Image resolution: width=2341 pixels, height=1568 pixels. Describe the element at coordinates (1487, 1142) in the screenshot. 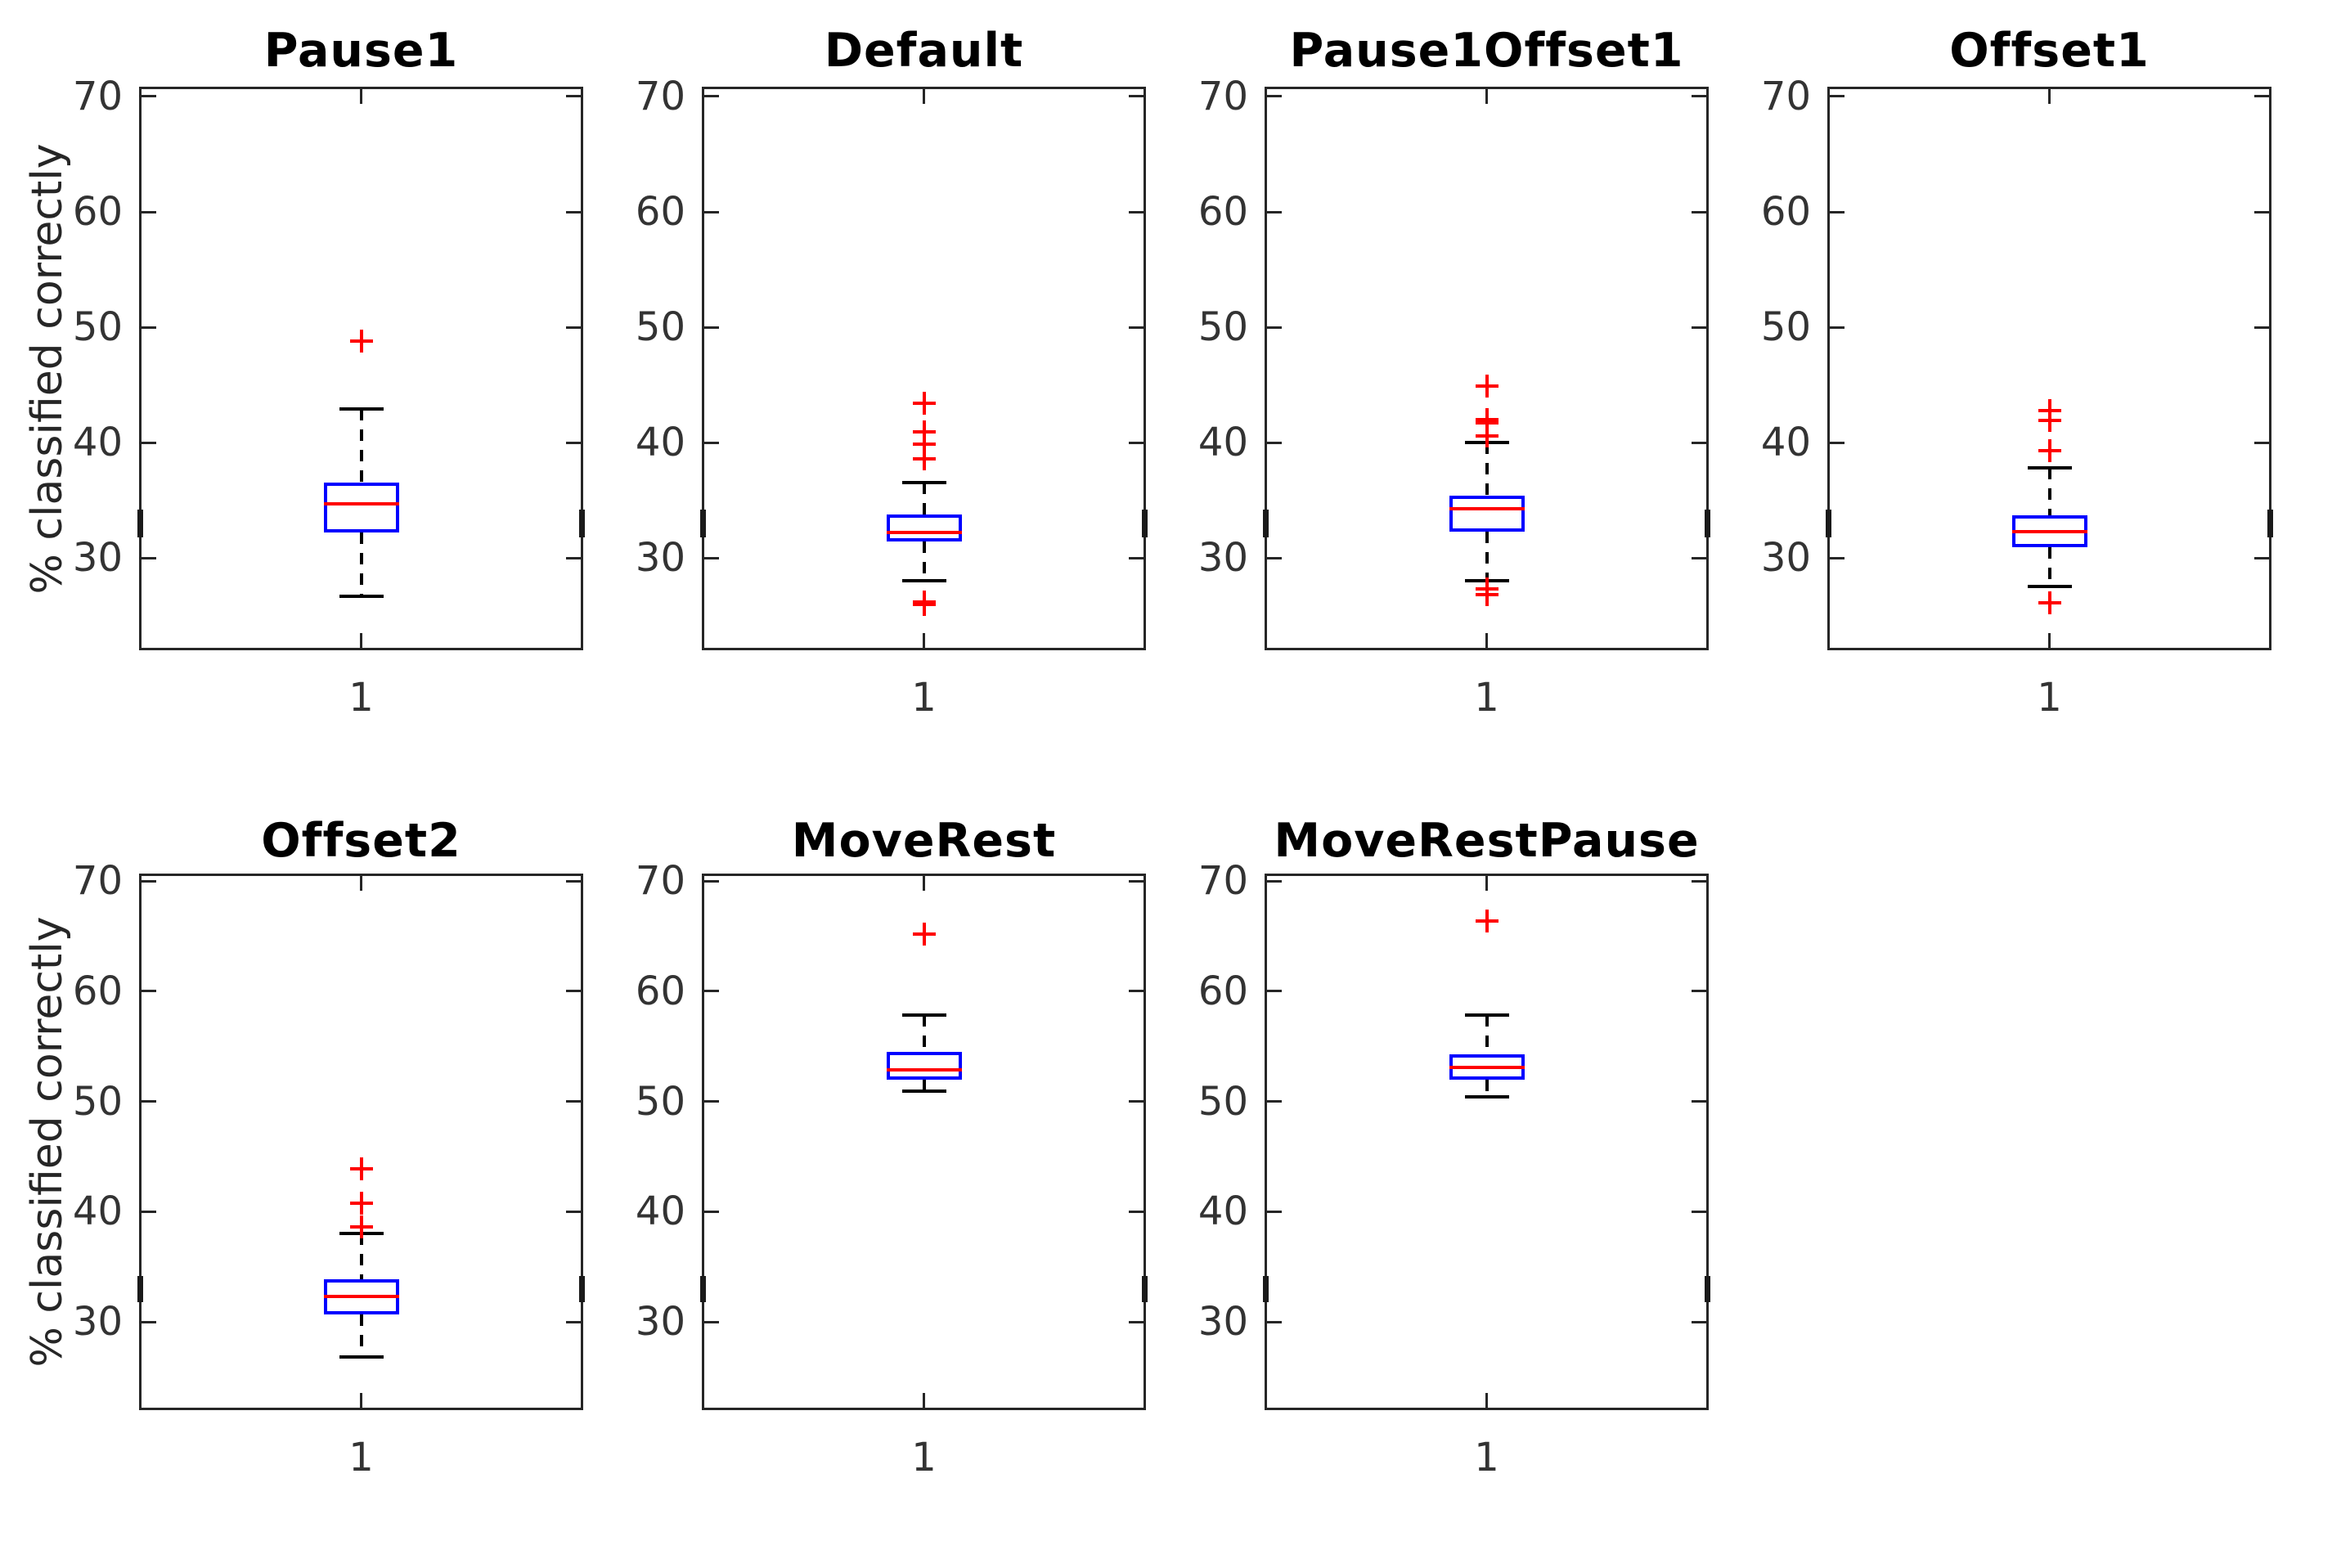

I see `axes-MoveRestPause` at that location.